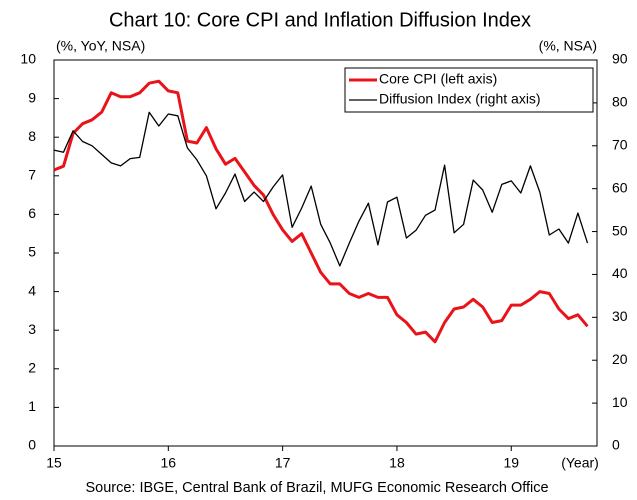 The width and height of the screenshot is (637, 500). What do you see at coordinates (100, 46) in the screenshot?
I see `y-axis-label: (%, YoY, NSA)` at bounding box center [100, 46].